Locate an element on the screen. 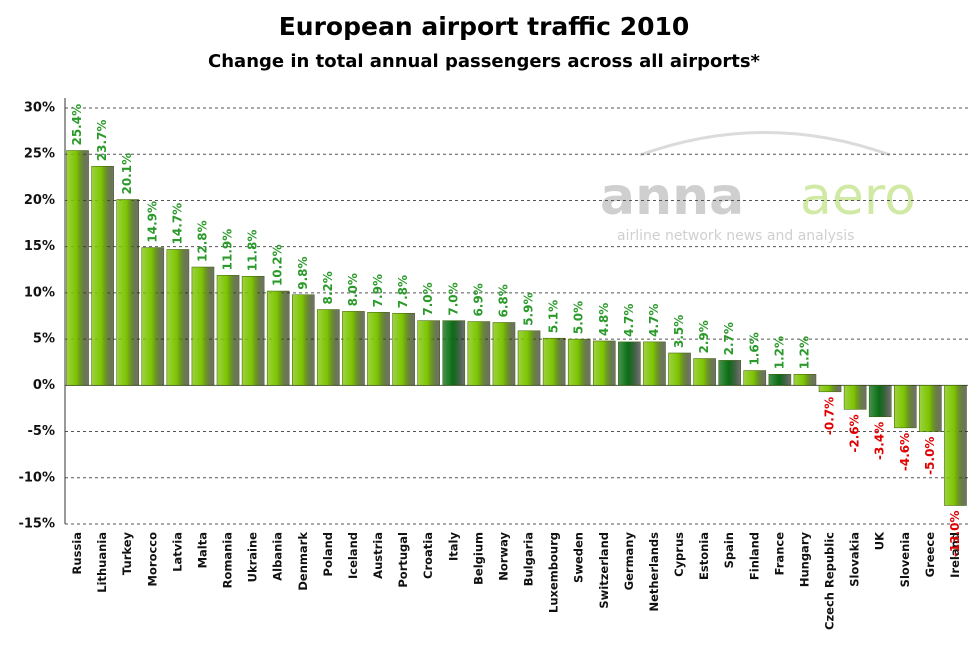 The width and height of the screenshot is (968, 653). value-label: 20.1% is located at coordinates (127, 174).